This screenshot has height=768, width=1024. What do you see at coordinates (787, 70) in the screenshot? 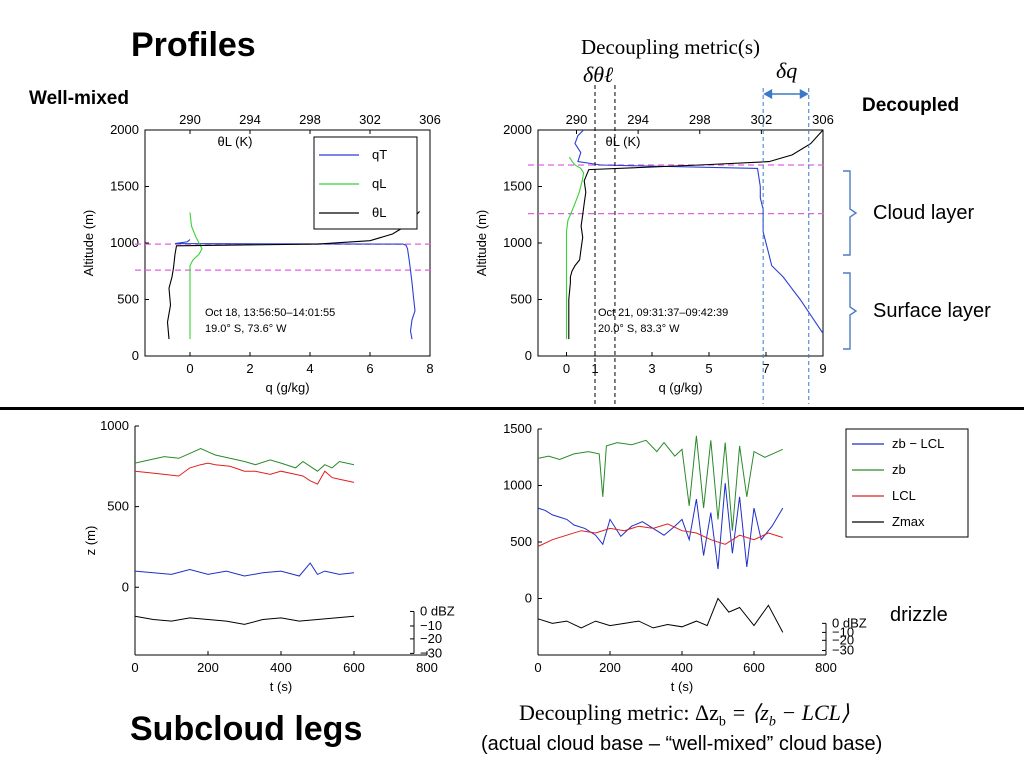
I see `delta-q-label: δq` at bounding box center [787, 70].